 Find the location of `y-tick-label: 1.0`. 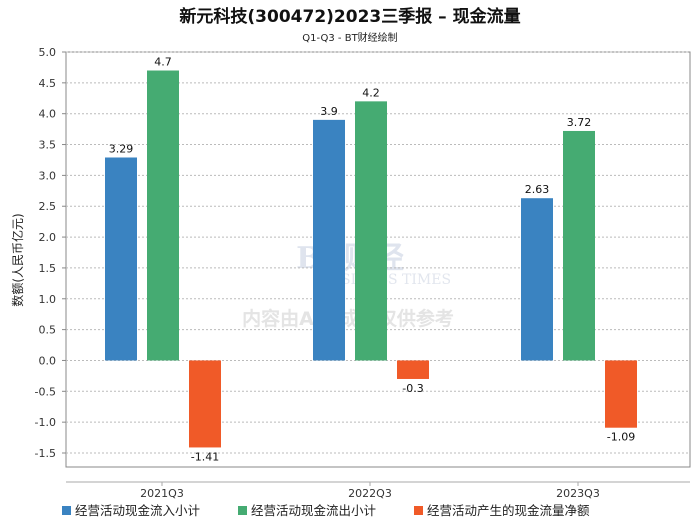

y-tick-label: 1.0 is located at coordinates (48, 299).